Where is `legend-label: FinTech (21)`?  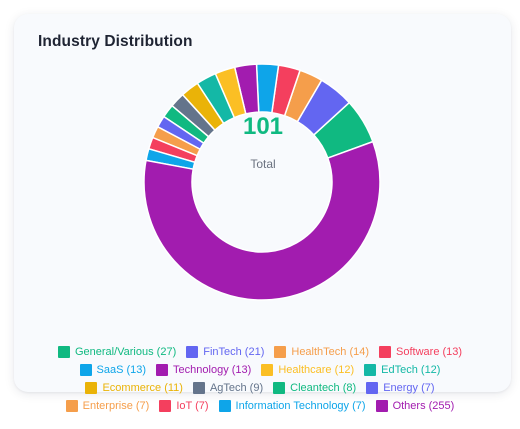 legend-label: FinTech (21) is located at coordinates (234, 352).